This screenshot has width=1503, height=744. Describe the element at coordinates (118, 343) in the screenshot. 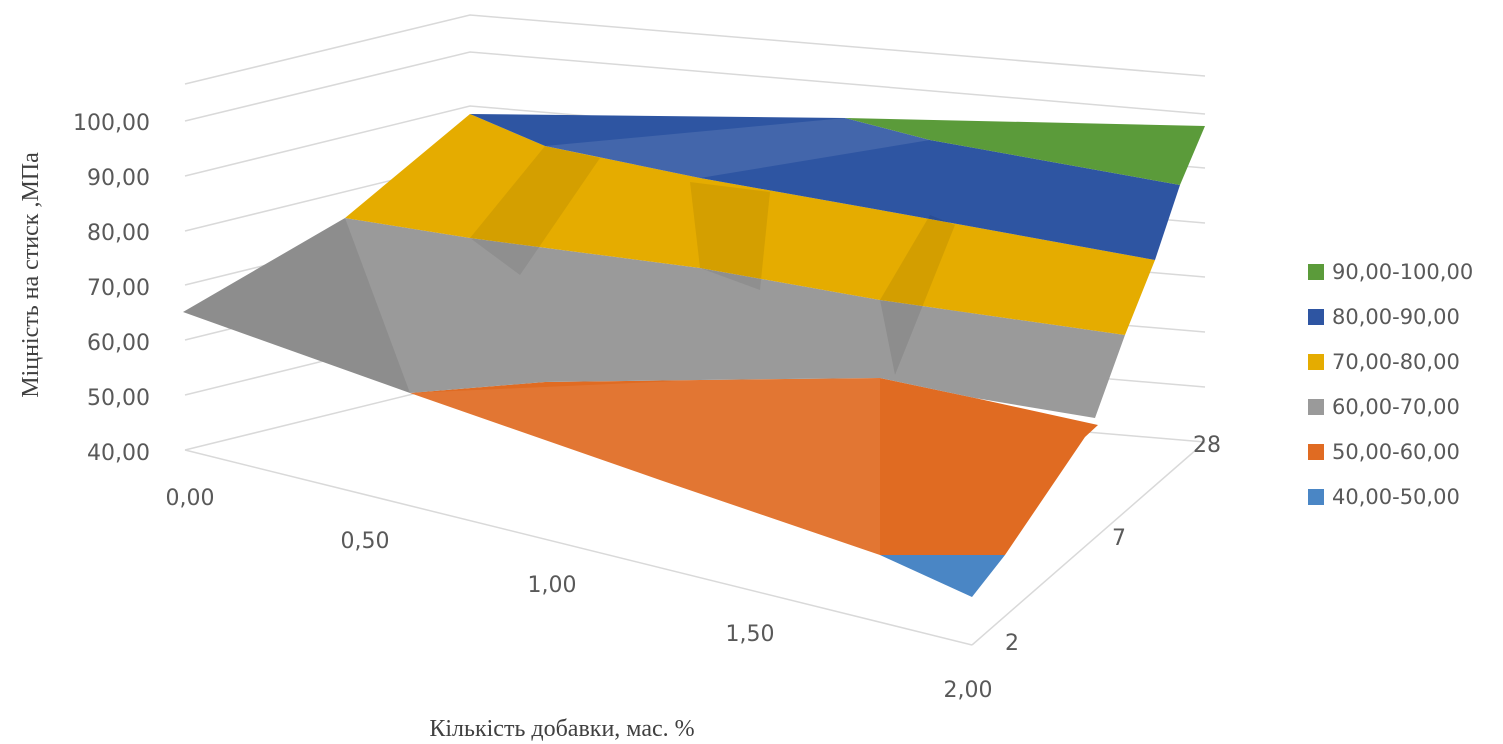

I see `z-tick-60: 60,00` at that location.